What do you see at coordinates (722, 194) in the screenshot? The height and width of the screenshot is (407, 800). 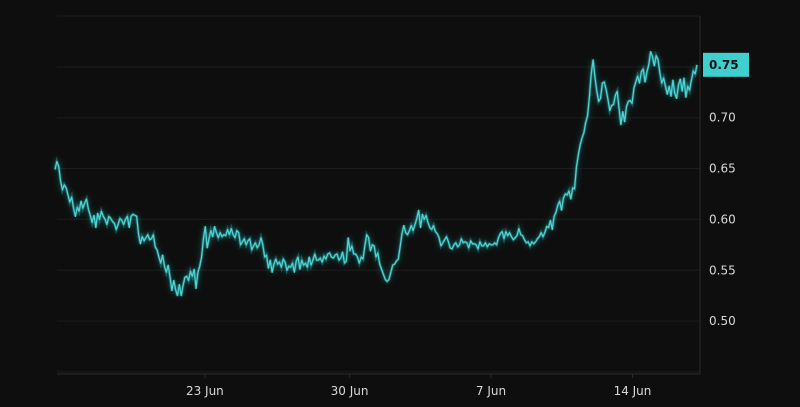 I see `y-axis-ticks: 0.50 0.55 0.60 0.65 0.70 0.75` at bounding box center [722, 194].